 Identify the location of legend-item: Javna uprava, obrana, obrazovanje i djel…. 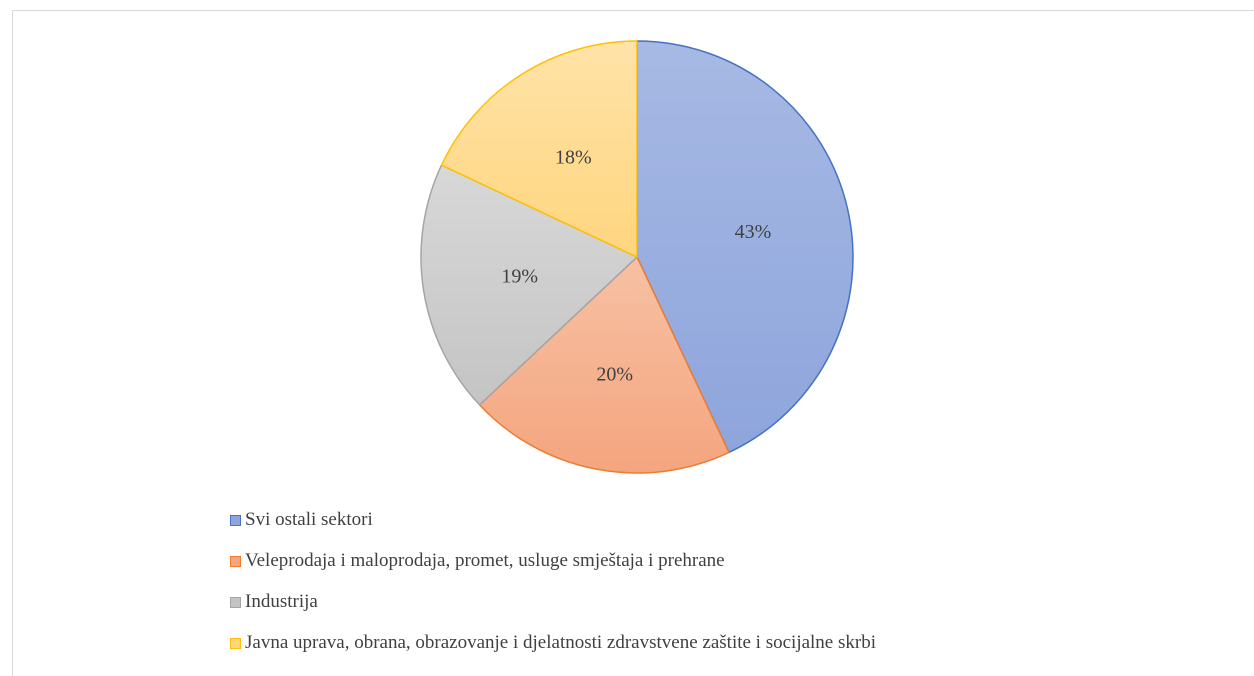
(553, 642).